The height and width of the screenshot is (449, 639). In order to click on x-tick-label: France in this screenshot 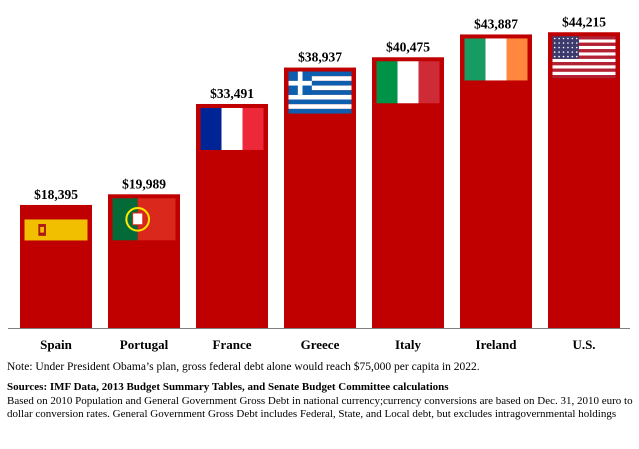, I will do `click(232, 344)`.